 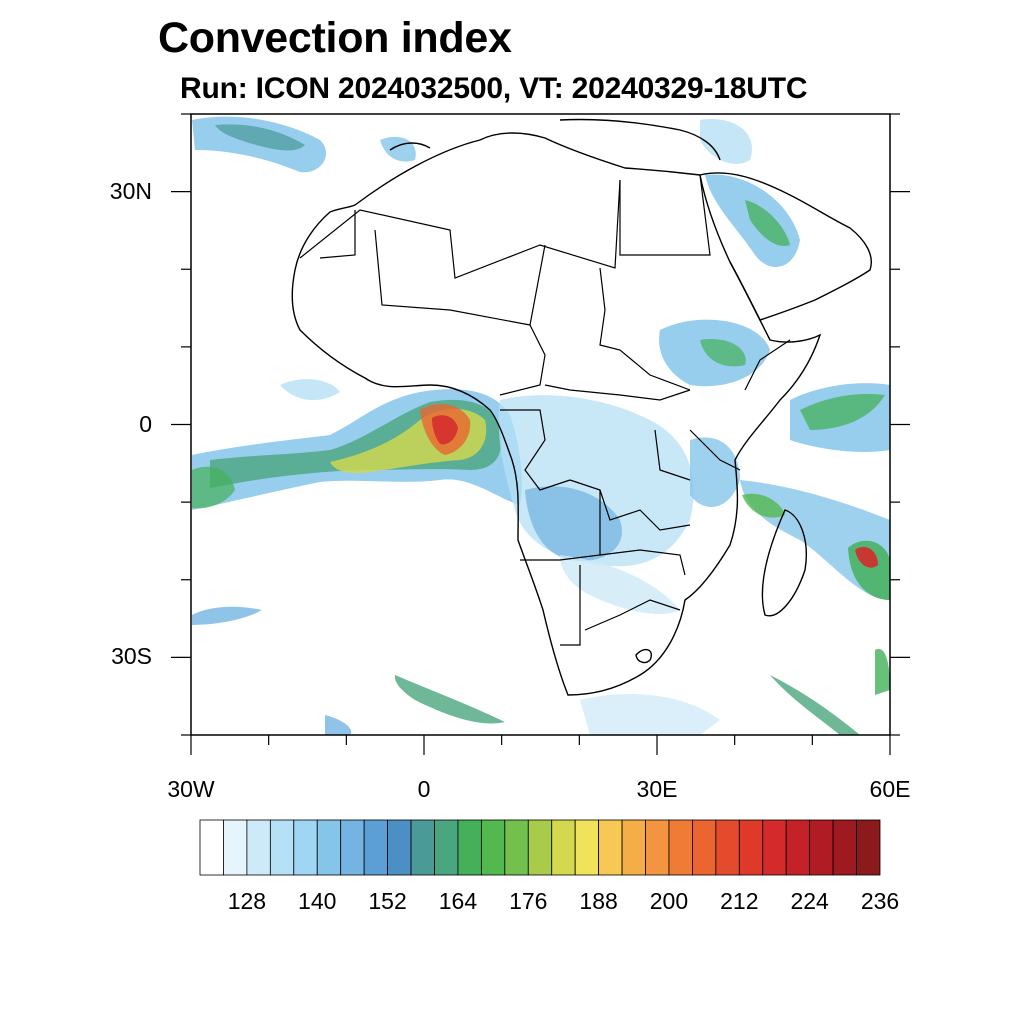 I want to click on field-north-atlantic-core, so click(x=260, y=137).